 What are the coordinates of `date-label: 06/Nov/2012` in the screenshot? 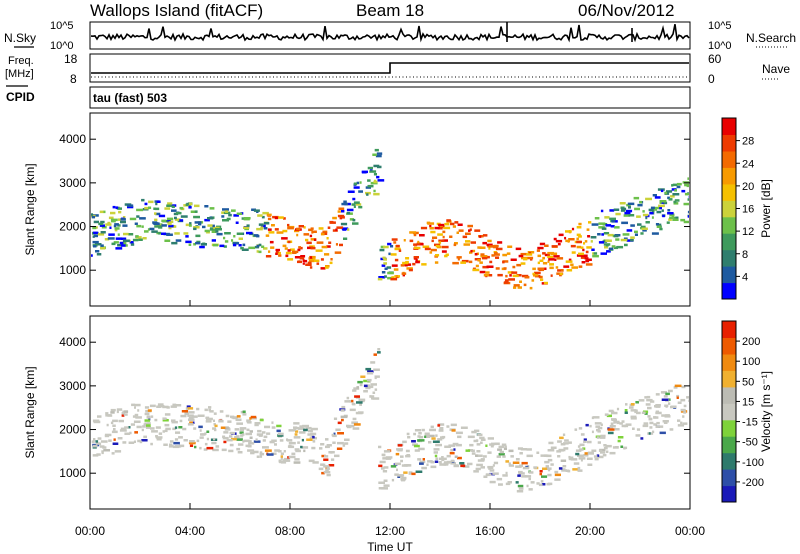 It's located at (626, 10).